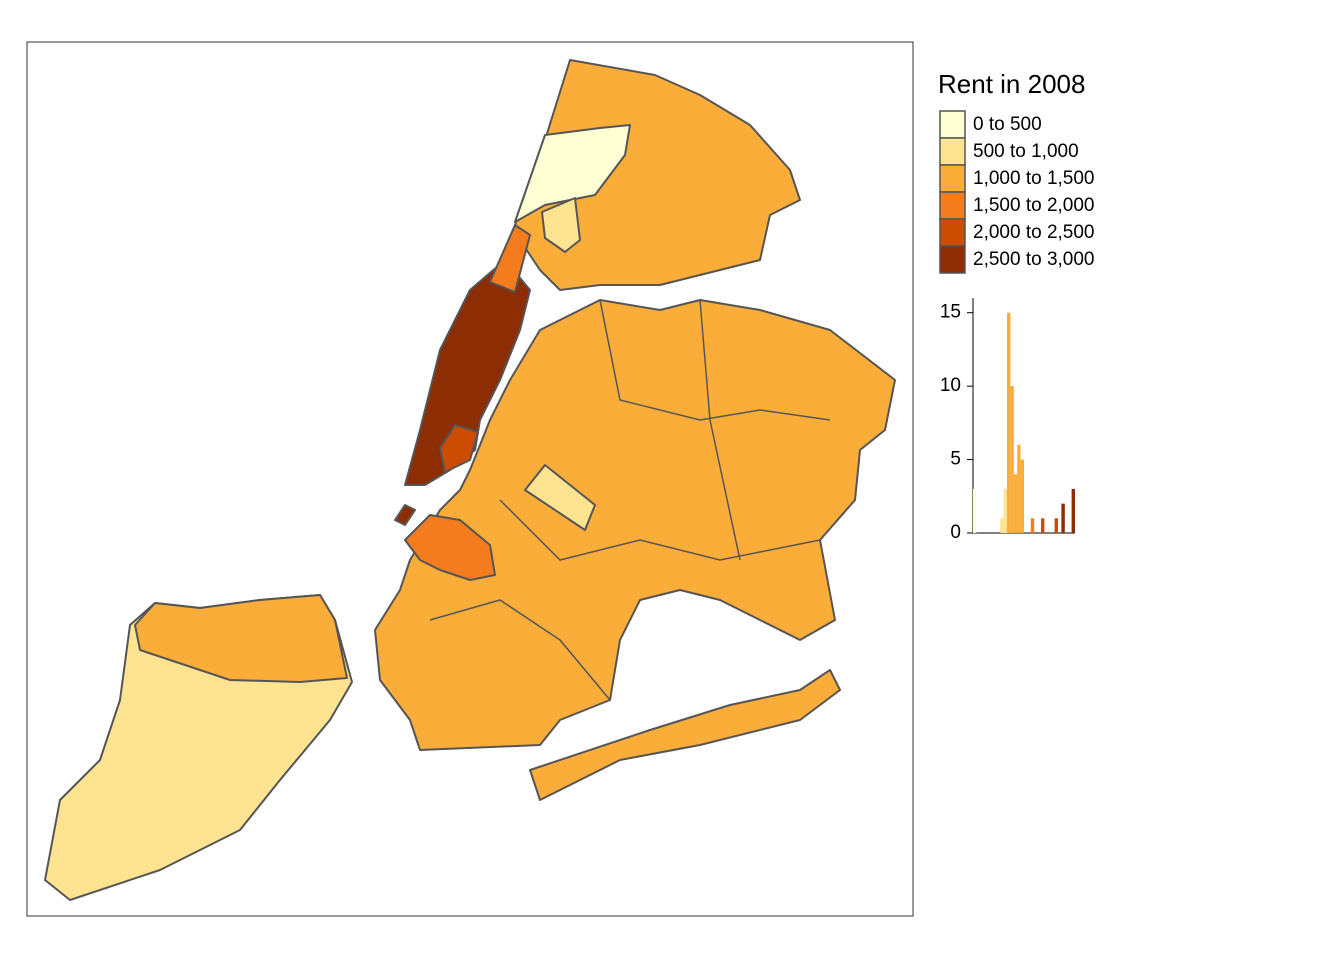 The height and width of the screenshot is (960, 1344). I want to click on legend-label: 2,500 to 3,000, so click(1034, 259).